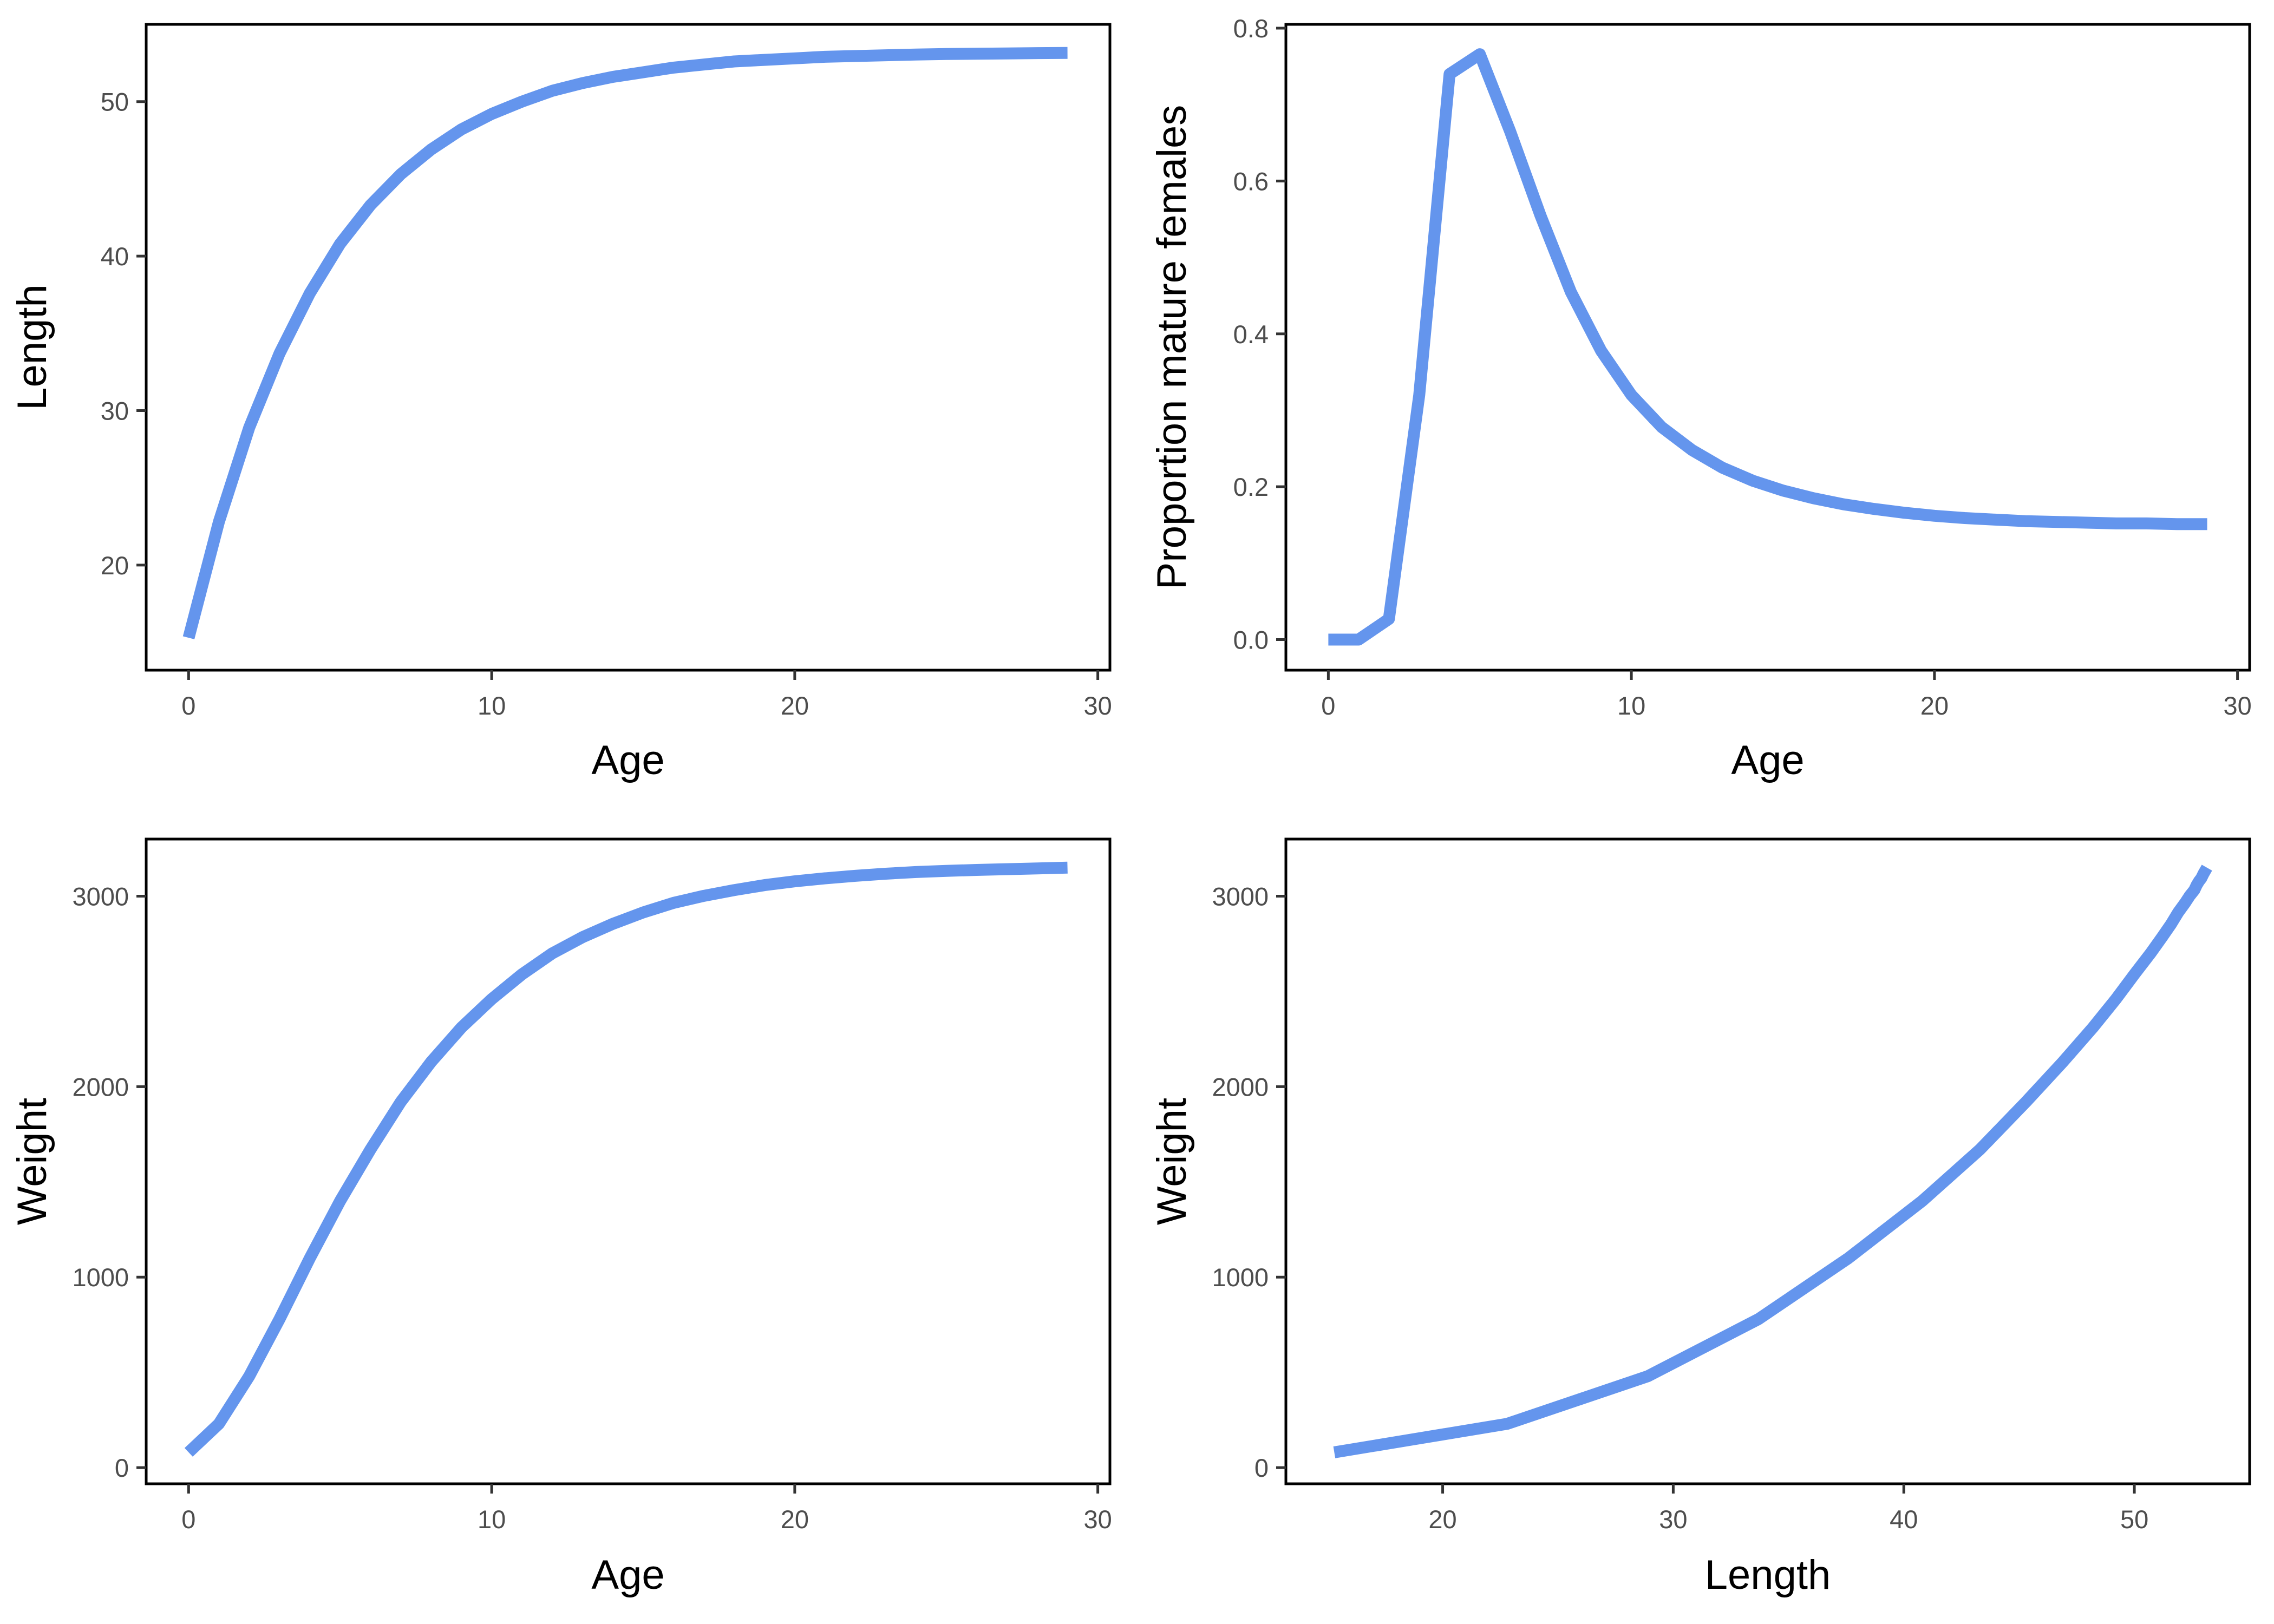 The width and height of the screenshot is (2274, 1624). What do you see at coordinates (115, 102) in the screenshot?
I see `y-tick-label: 50` at bounding box center [115, 102].